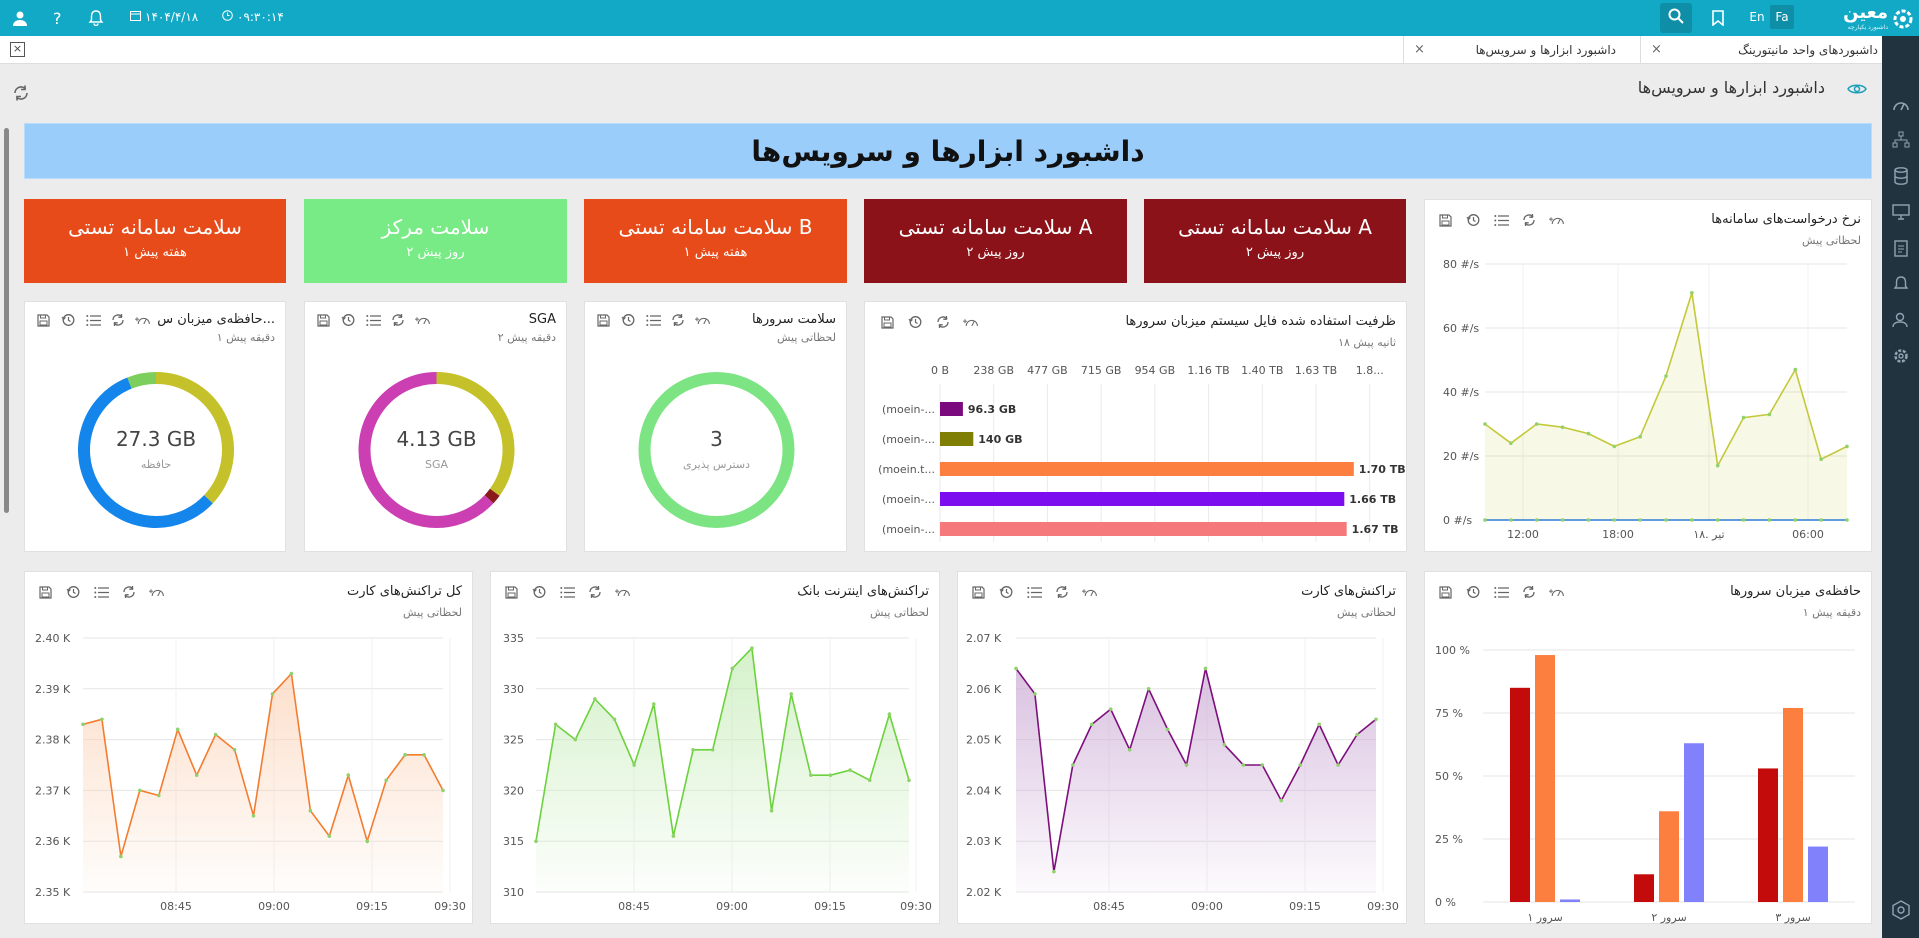 The width and height of the screenshot is (1919, 938). I want to click on tab-monitoring-dashboards: داشبوردهای واحد مانیتورینگ ×, so click(1761, 50).